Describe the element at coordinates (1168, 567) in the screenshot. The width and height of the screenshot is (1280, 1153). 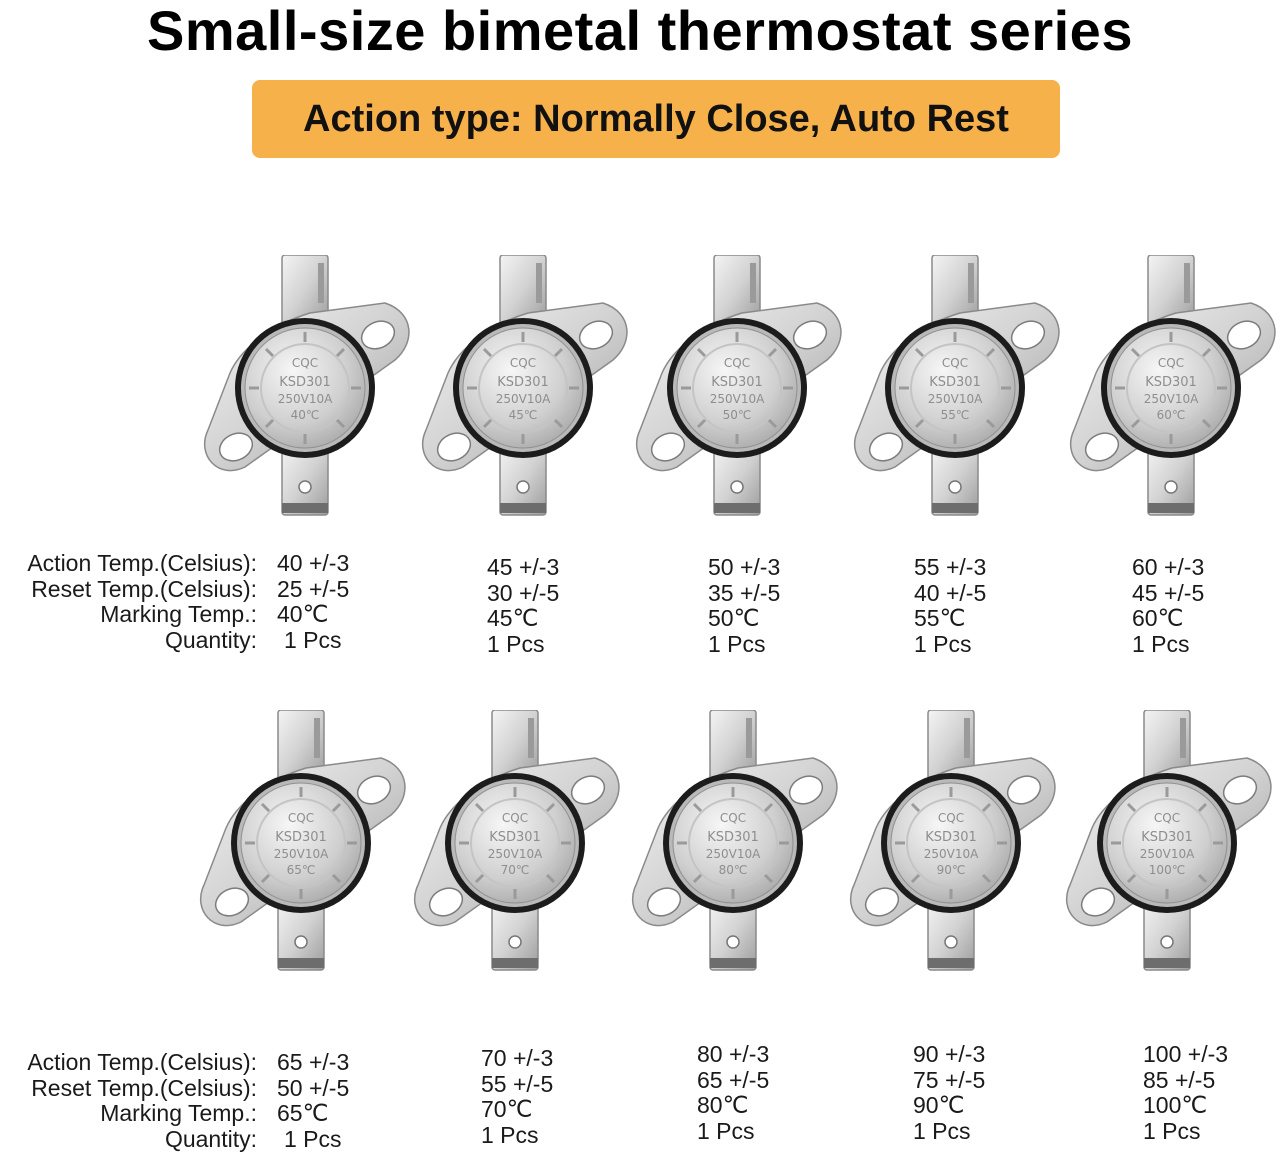
I see `action-temp-value: 60 +/-3` at that location.